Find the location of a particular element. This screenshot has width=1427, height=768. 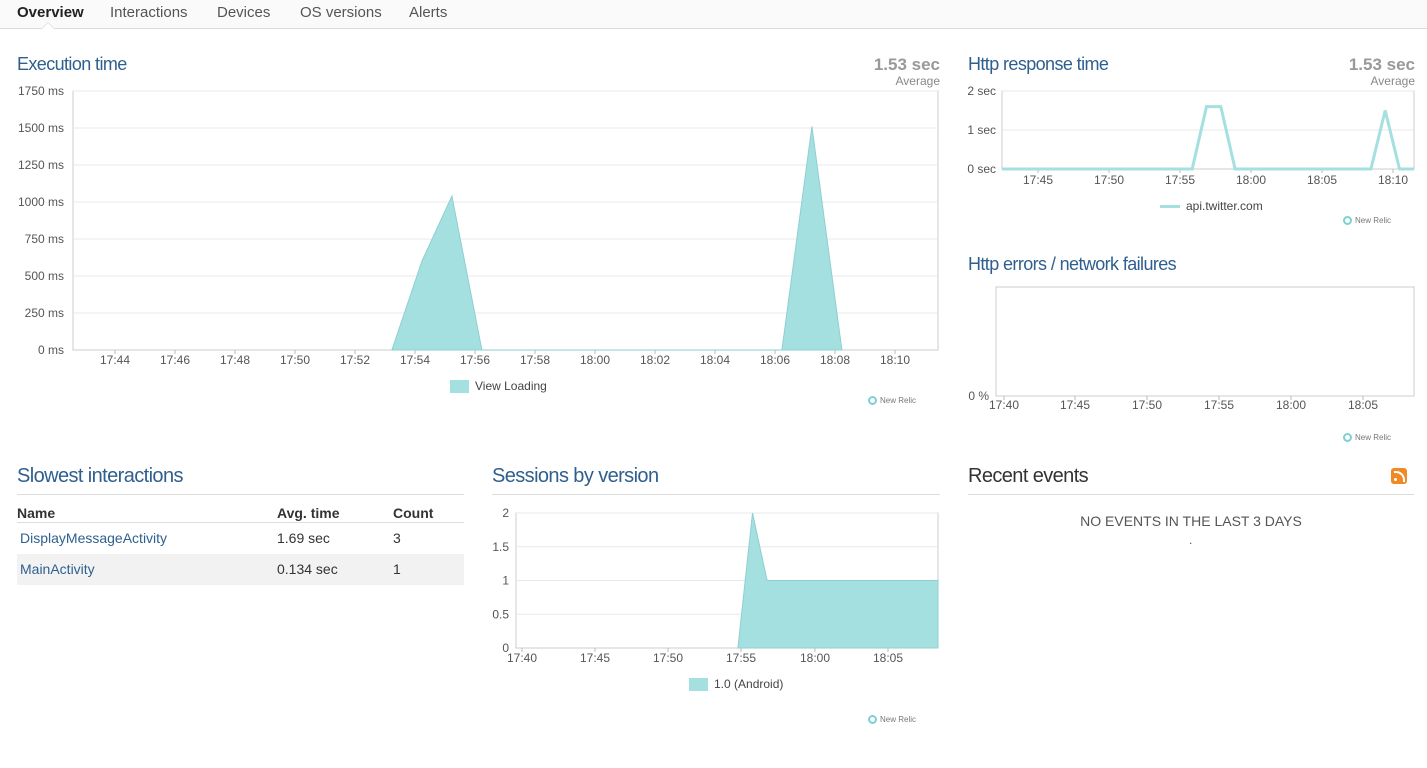

column-header-avg-time: Avg. time is located at coordinates (335, 514).